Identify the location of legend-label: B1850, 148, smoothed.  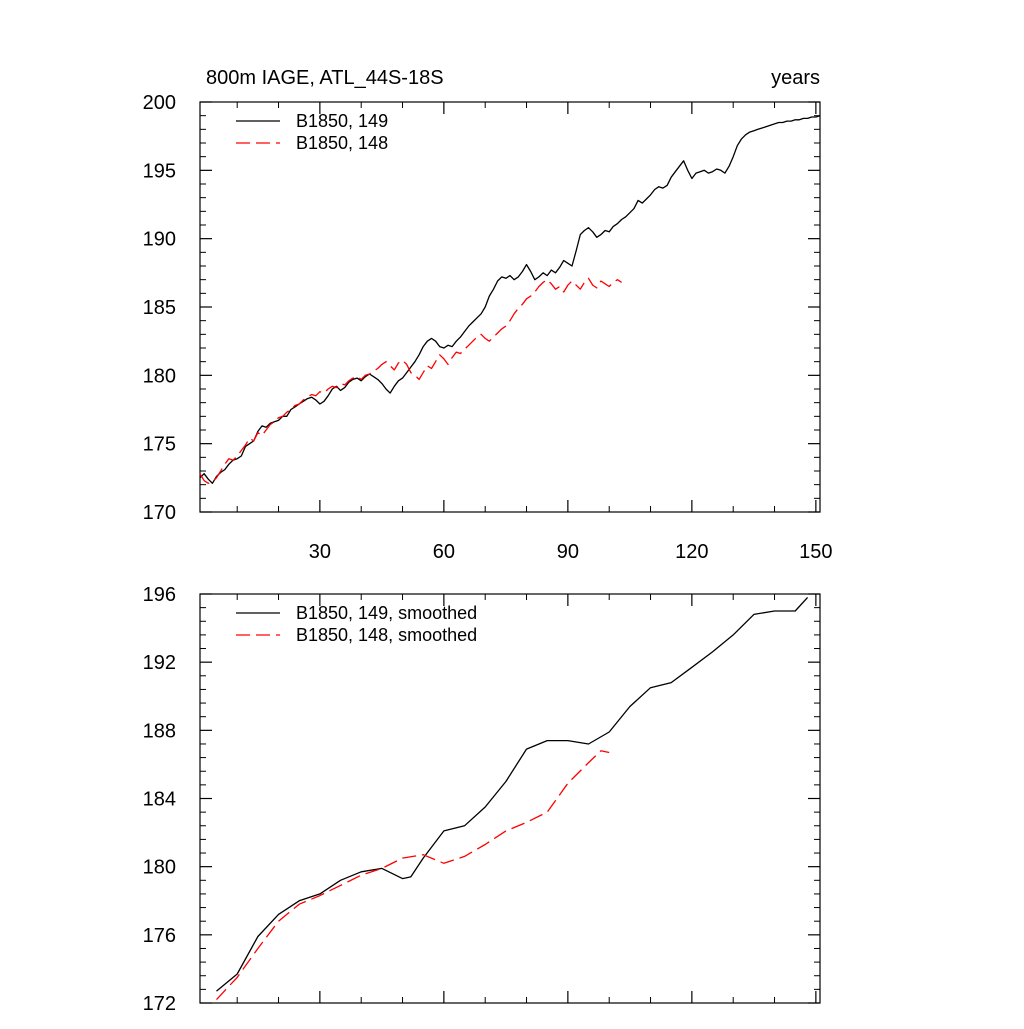
(386, 635).